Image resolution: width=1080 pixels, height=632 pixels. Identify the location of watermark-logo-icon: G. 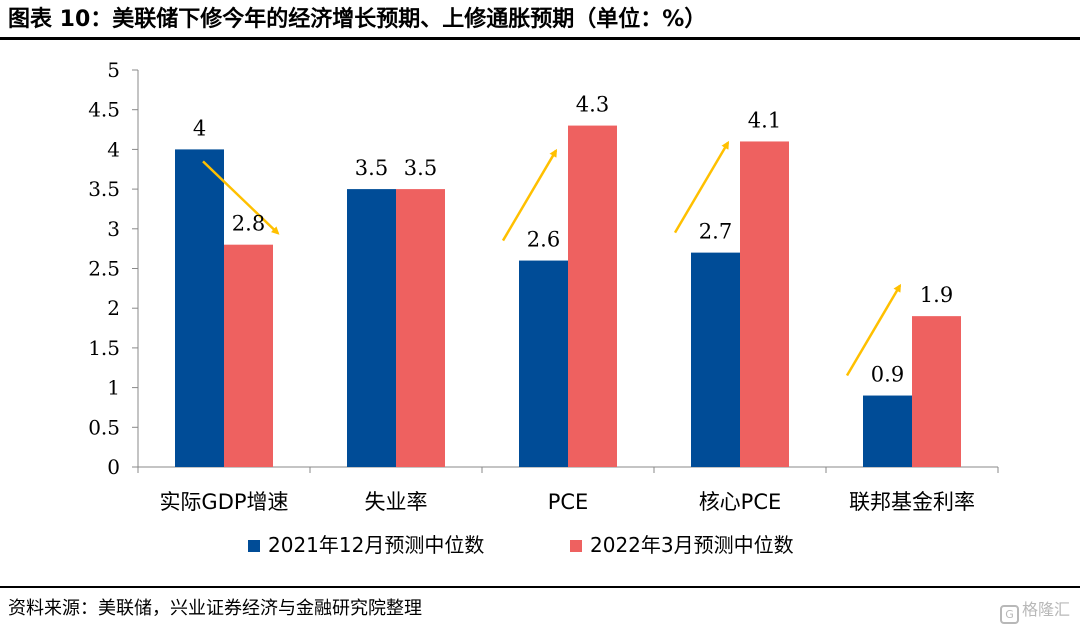
(1009, 614).